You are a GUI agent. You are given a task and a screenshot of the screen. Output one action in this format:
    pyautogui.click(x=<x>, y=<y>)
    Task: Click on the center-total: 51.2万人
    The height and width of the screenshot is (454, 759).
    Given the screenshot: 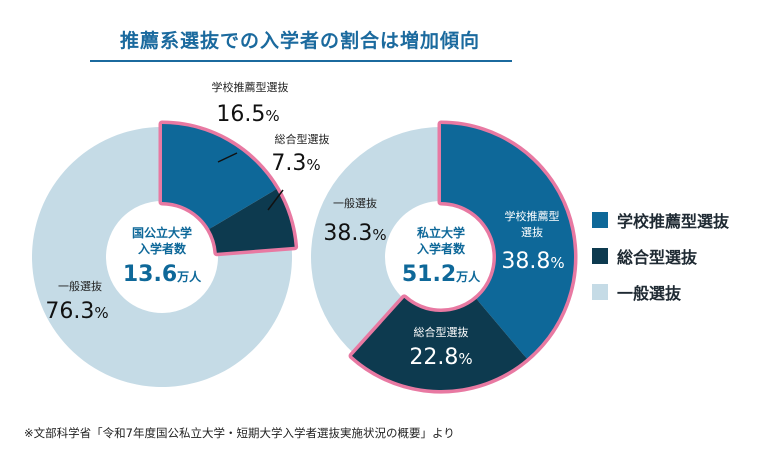 What is the action you would take?
    pyautogui.click(x=441, y=274)
    